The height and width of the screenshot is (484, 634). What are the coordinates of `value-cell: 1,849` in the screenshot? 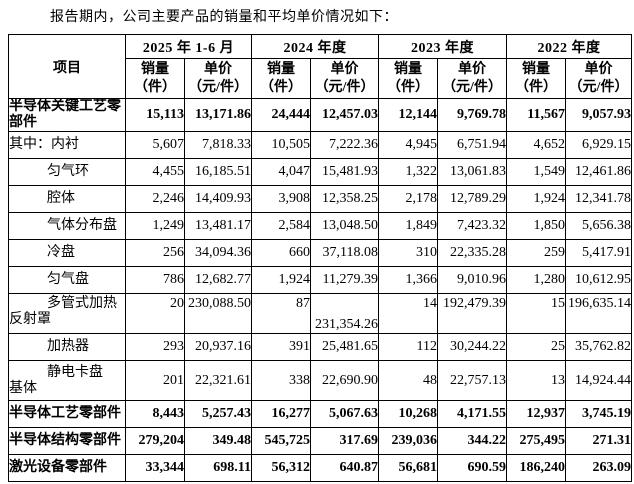 It's located at (408, 226).